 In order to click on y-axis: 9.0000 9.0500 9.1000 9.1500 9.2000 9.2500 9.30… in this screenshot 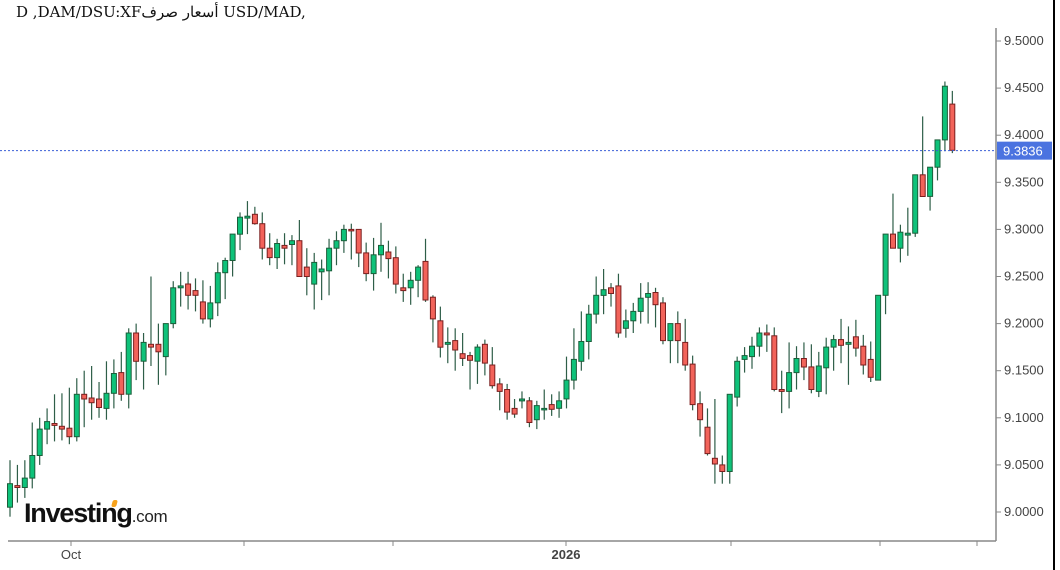, I will do `click(1019, 284)`.